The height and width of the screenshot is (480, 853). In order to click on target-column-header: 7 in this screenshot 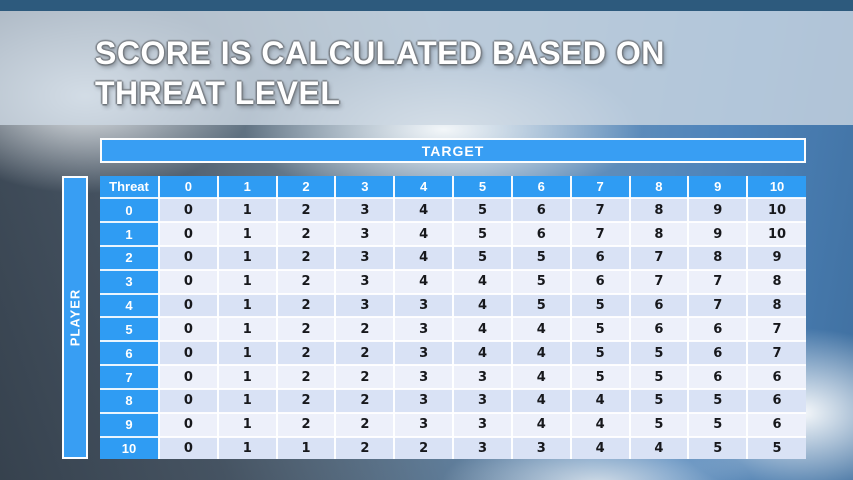, I will do `click(600, 188)`.